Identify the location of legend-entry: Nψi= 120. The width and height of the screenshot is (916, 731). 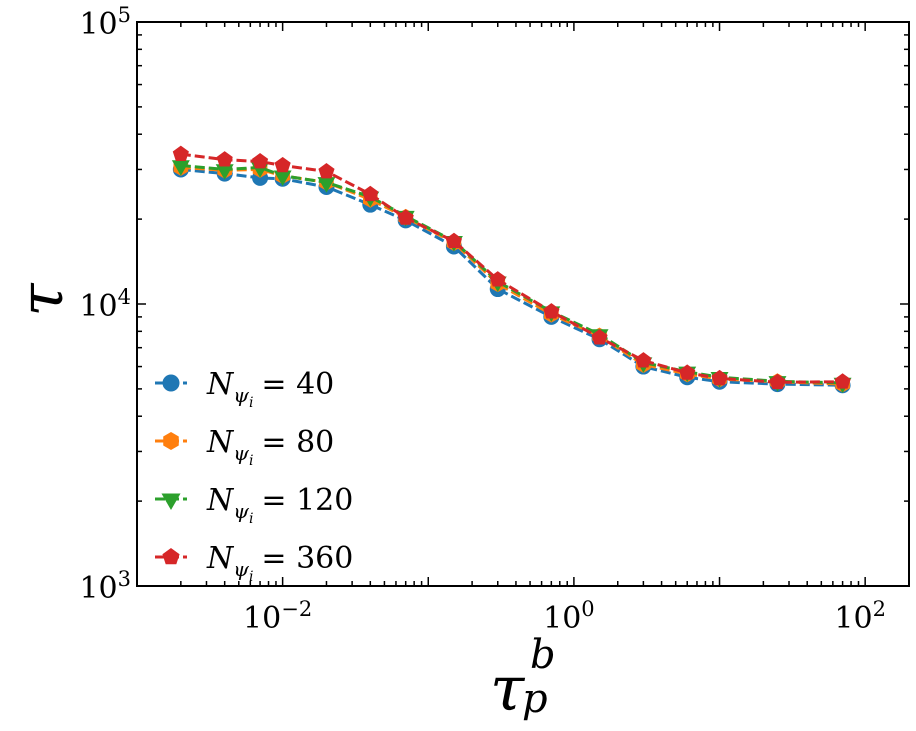
(254, 505).